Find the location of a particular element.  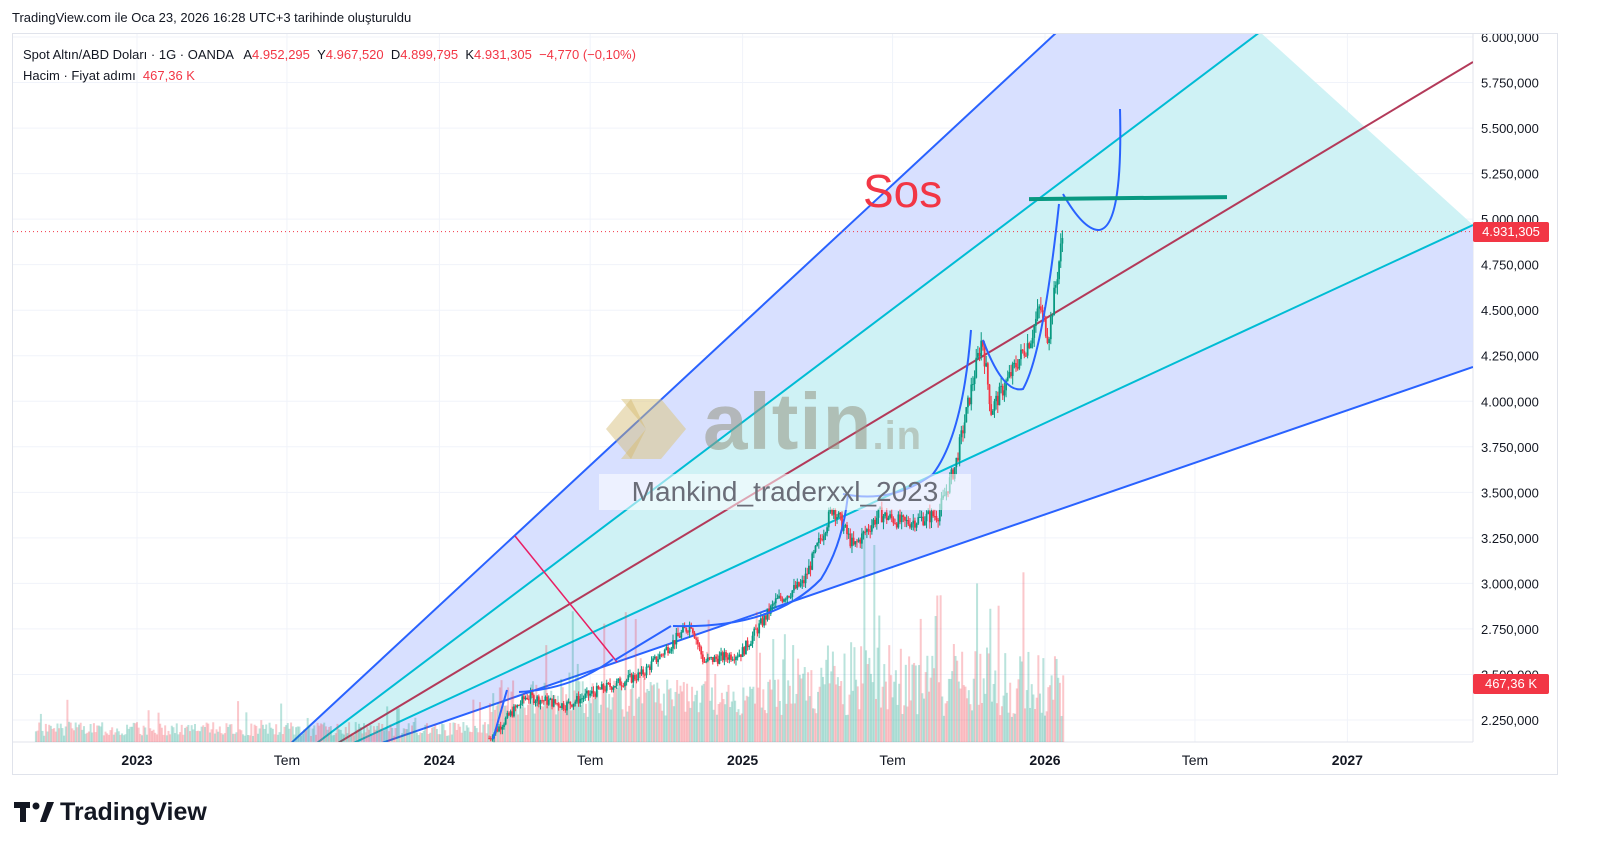

brand-logo: TradingView is located at coordinates (110, 812).